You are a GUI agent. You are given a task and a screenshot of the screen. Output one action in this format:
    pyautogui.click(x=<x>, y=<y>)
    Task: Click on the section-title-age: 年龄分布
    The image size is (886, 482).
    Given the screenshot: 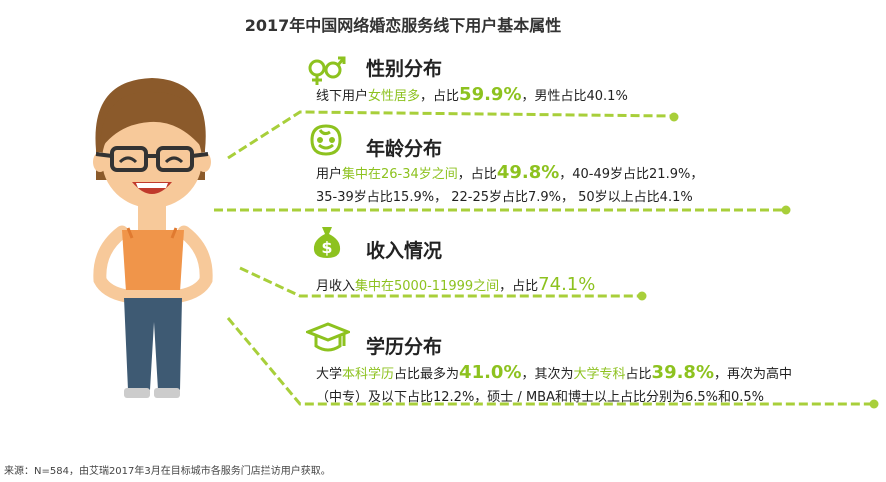 What is the action you would take?
    pyautogui.click(x=404, y=149)
    